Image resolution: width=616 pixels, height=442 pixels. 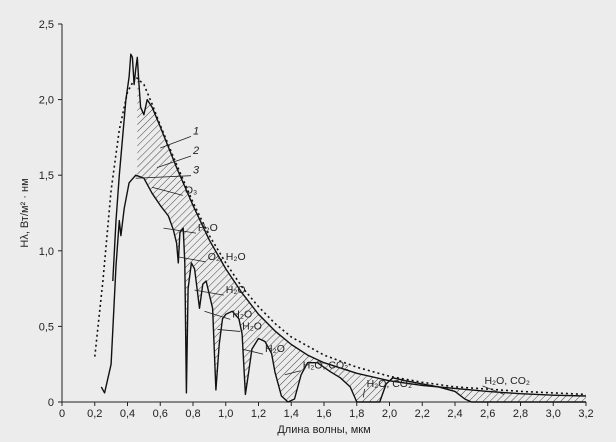 What do you see at coordinates (46, 176) in the screenshot?
I see `y-tick-label: 1,5` at bounding box center [46, 176].